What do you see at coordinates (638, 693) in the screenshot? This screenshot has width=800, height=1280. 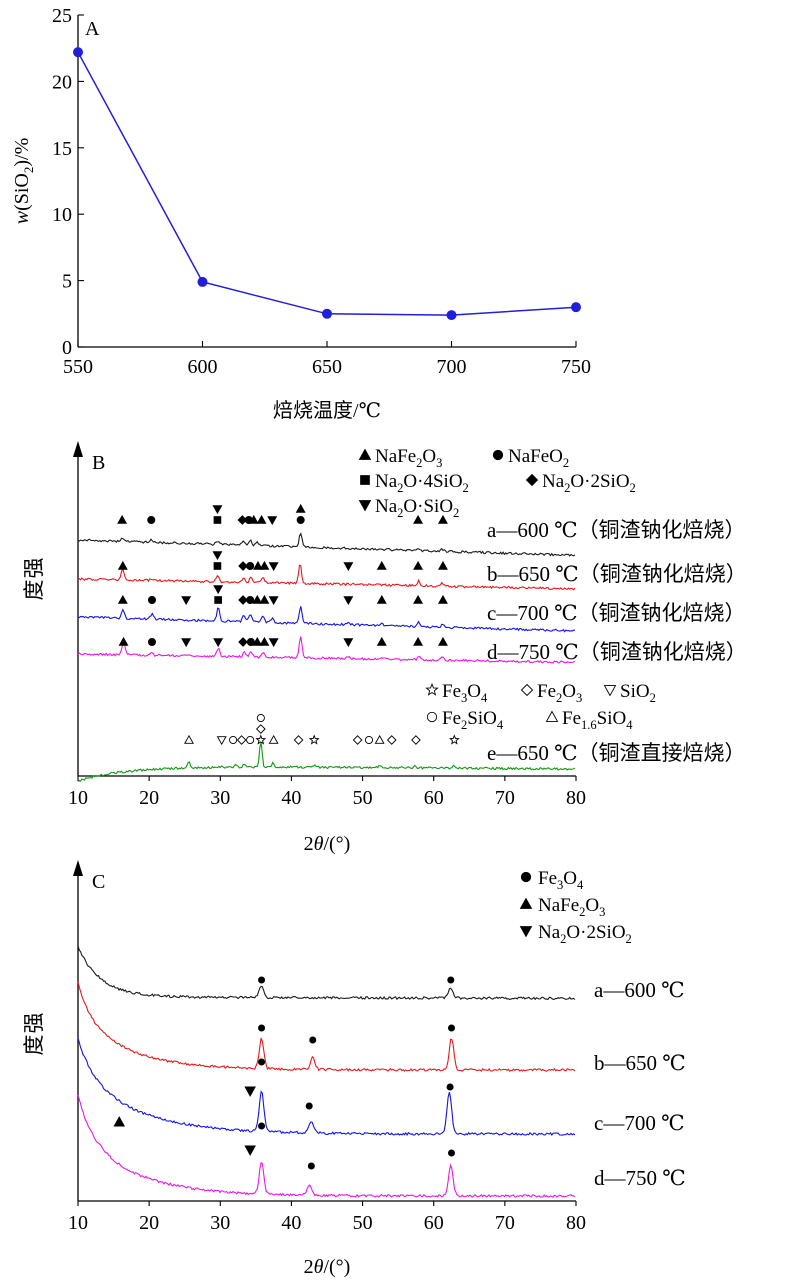 I see `legend-label: SiO2` at bounding box center [638, 693].